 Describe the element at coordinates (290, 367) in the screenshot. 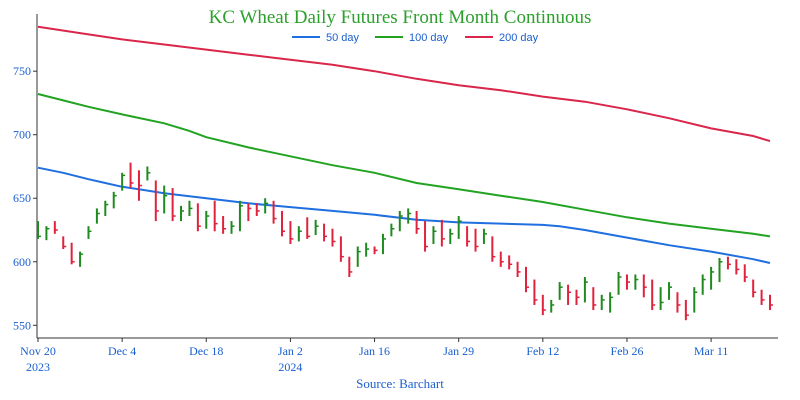

I see `x-tick-year-label: 2024` at that location.